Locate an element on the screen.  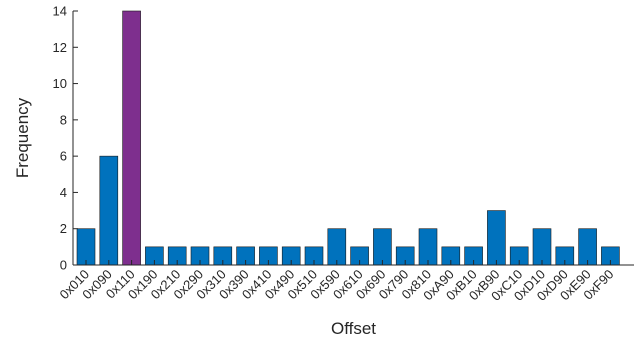
bar-0x110 is located at coordinates (131, 138).